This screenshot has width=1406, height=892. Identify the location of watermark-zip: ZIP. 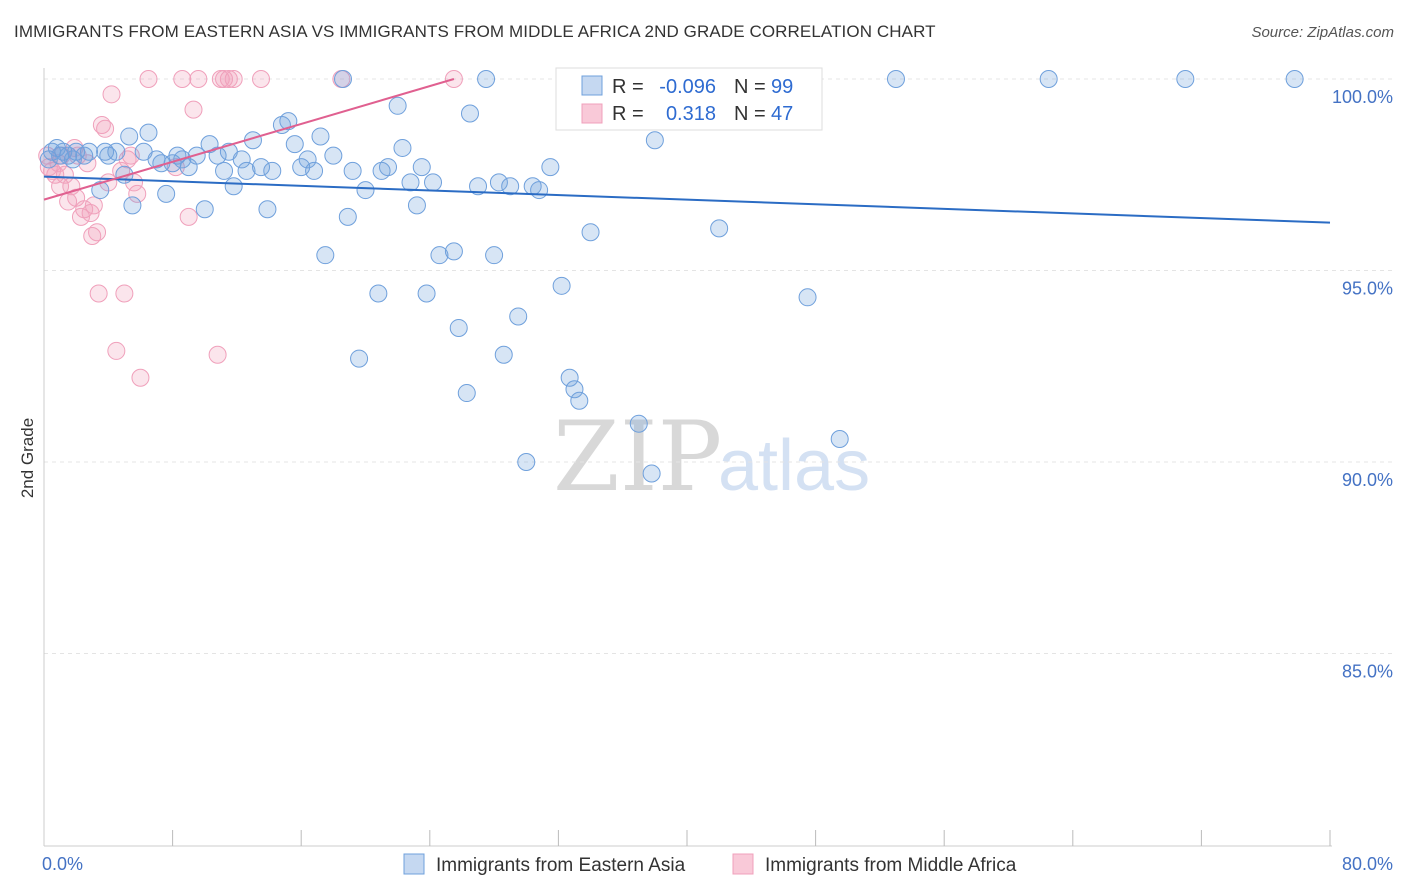
(637, 457).